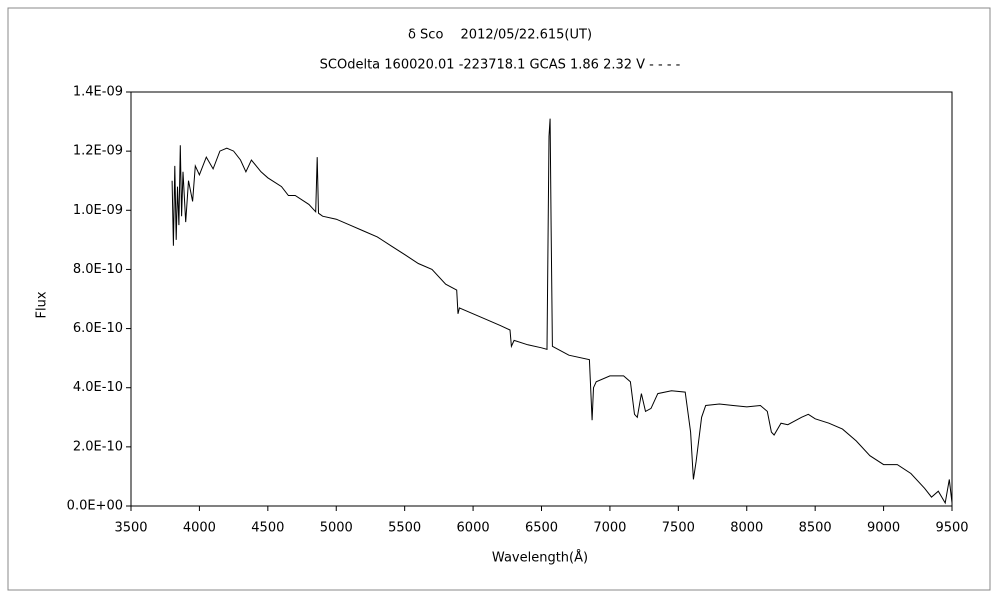  Describe the element at coordinates (98, 92) in the screenshot. I see `y-tick-label: 1.4E-09` at that location.